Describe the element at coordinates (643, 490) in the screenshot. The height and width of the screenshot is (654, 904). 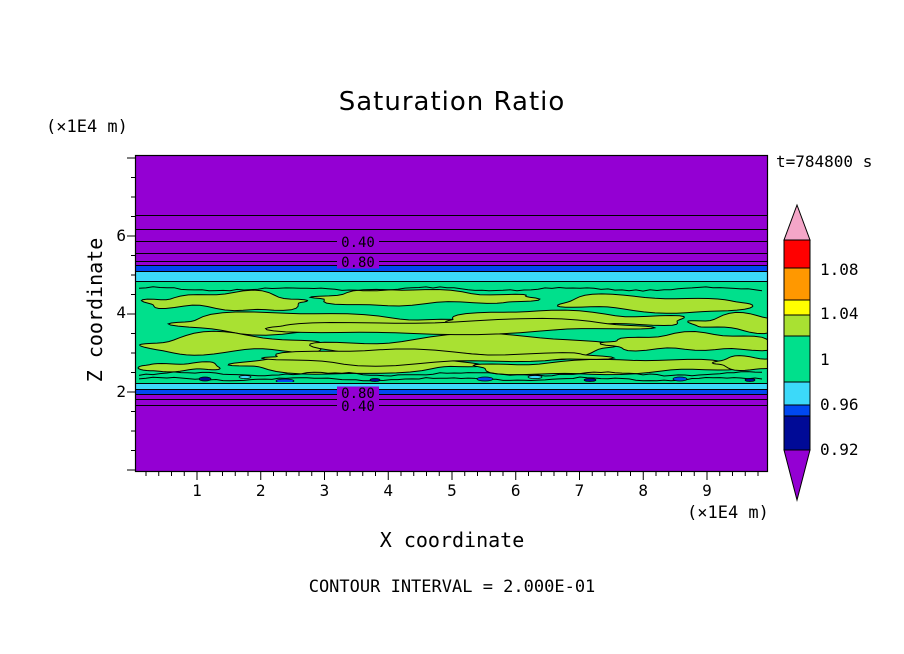
I see `x-tick-label: 8` at that location.